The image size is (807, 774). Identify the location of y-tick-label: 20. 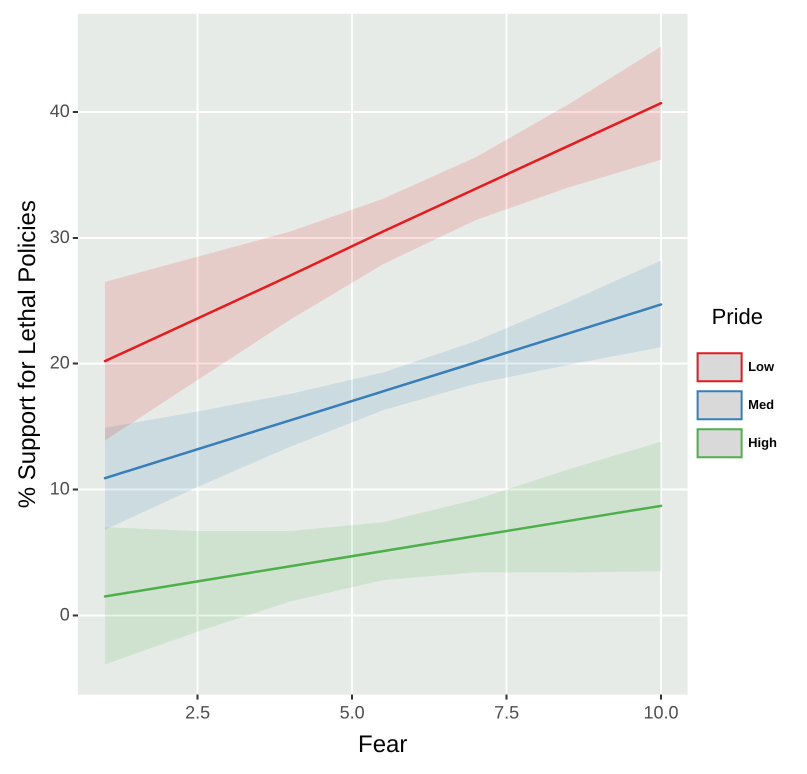
(60, 362).